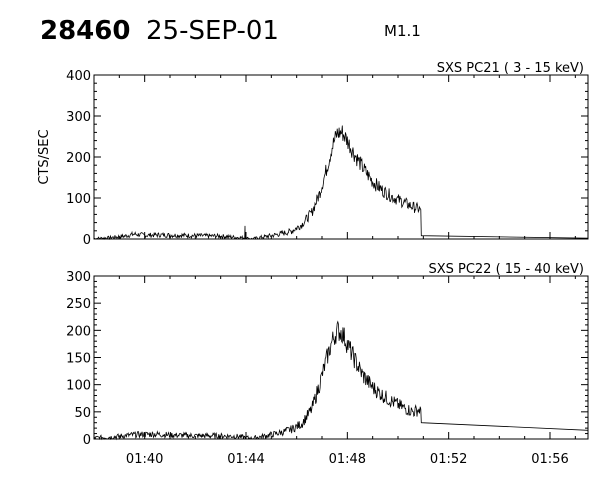  Describe the element at coordinates (144, 459) in the screenshot. I see `x-tick-label: 01:40` at that location.